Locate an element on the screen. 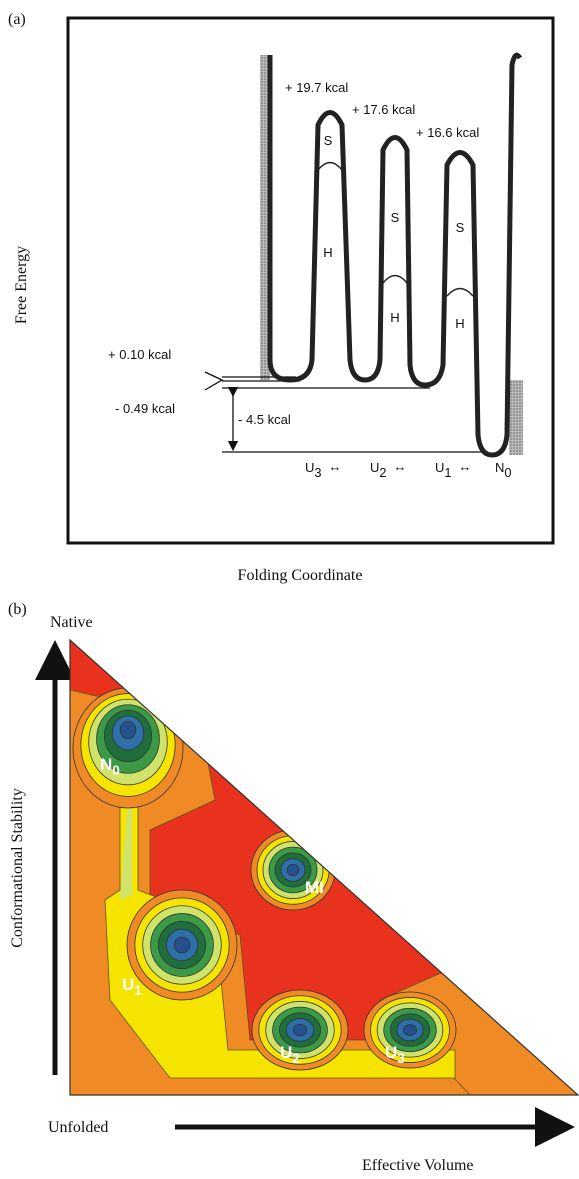 Image resolution: width=579 pixels, height=1179 pixels. barrier-energy: + 17.6 kcal is located at coordinates (383, 109).